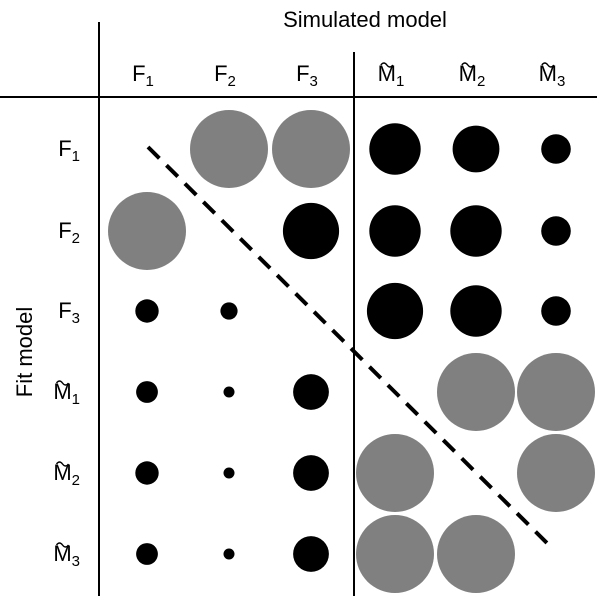 This screenshot has height=596, width=597. What do you see at coordinates (69, 232) in the screenshot?
I see `row-label: F2` at bounding box center [69, 232].